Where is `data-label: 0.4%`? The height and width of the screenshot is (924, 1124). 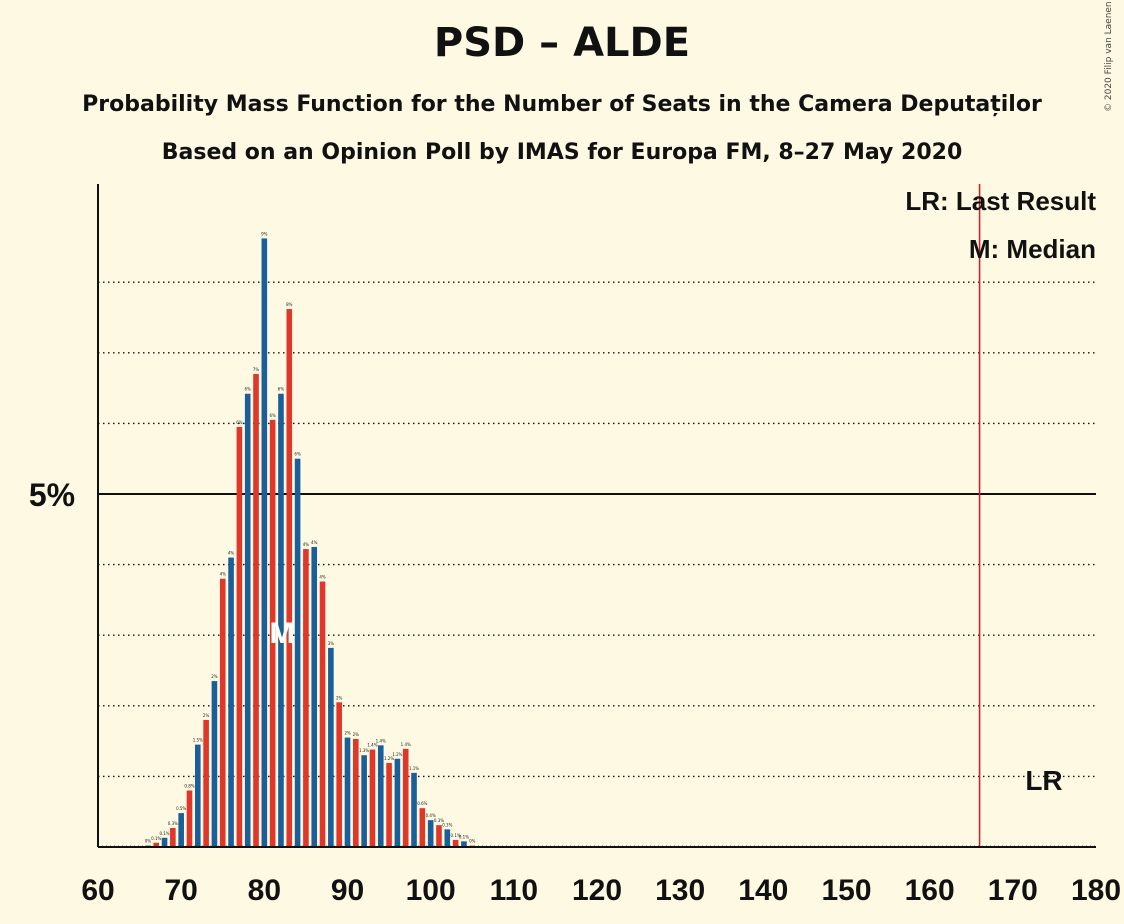
data-label: 0.4% is located at coordinates (431, 815).